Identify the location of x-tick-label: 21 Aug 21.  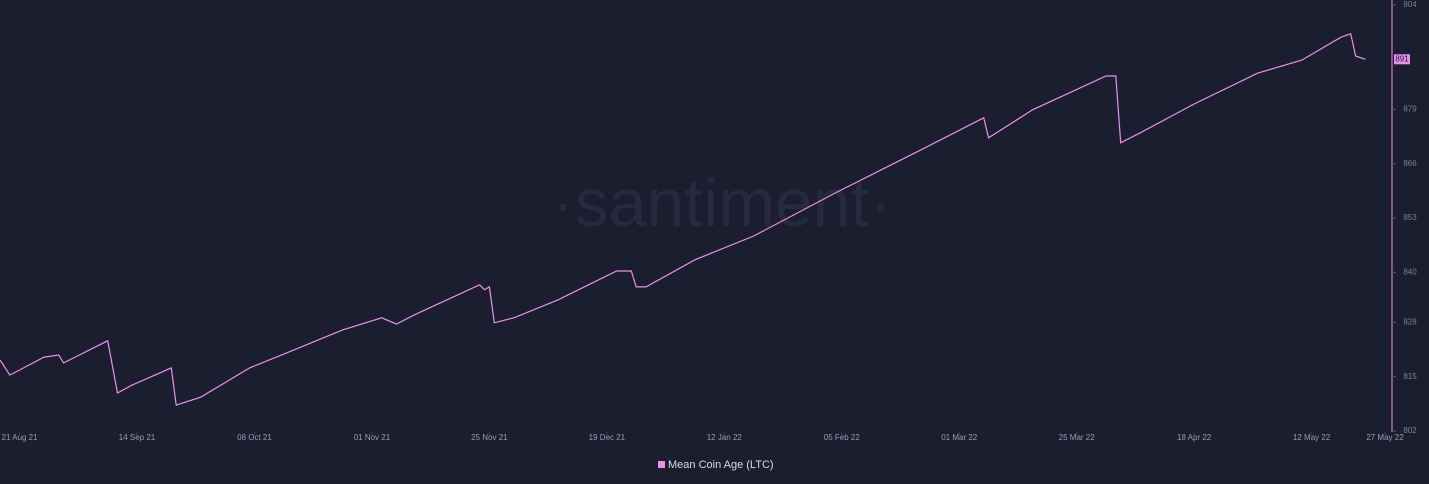
(20, 437).